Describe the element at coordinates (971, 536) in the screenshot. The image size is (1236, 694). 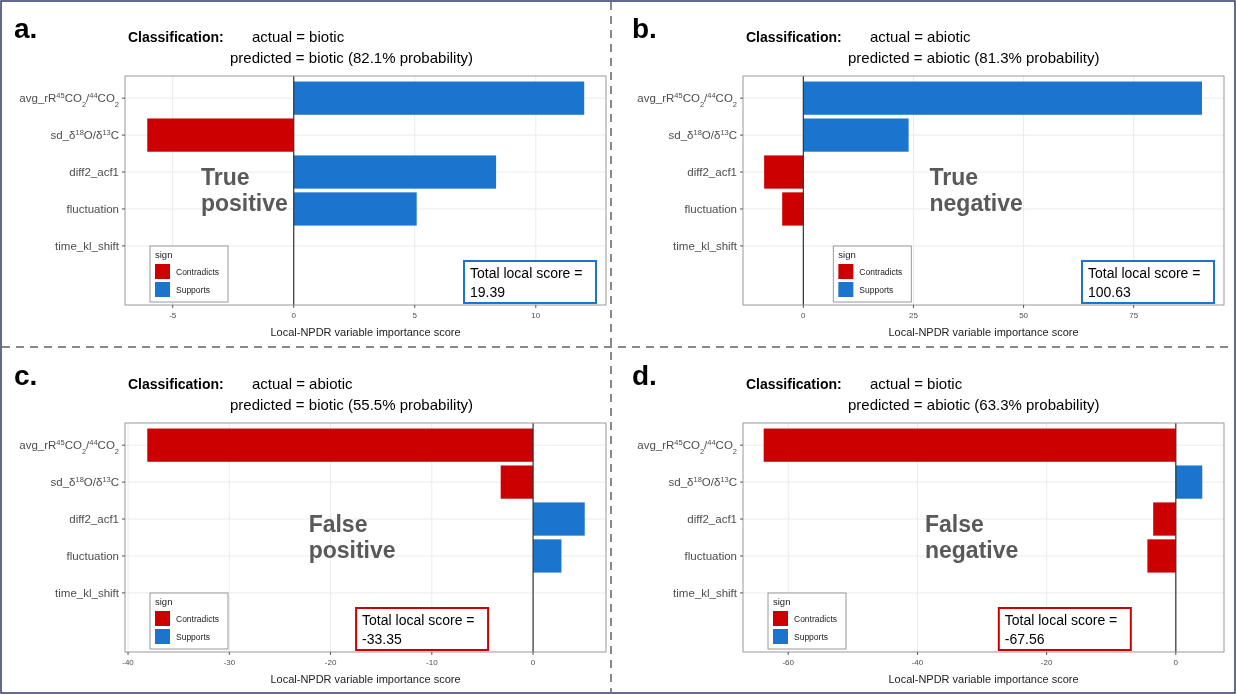
I see `annotation: False negative` at that location.